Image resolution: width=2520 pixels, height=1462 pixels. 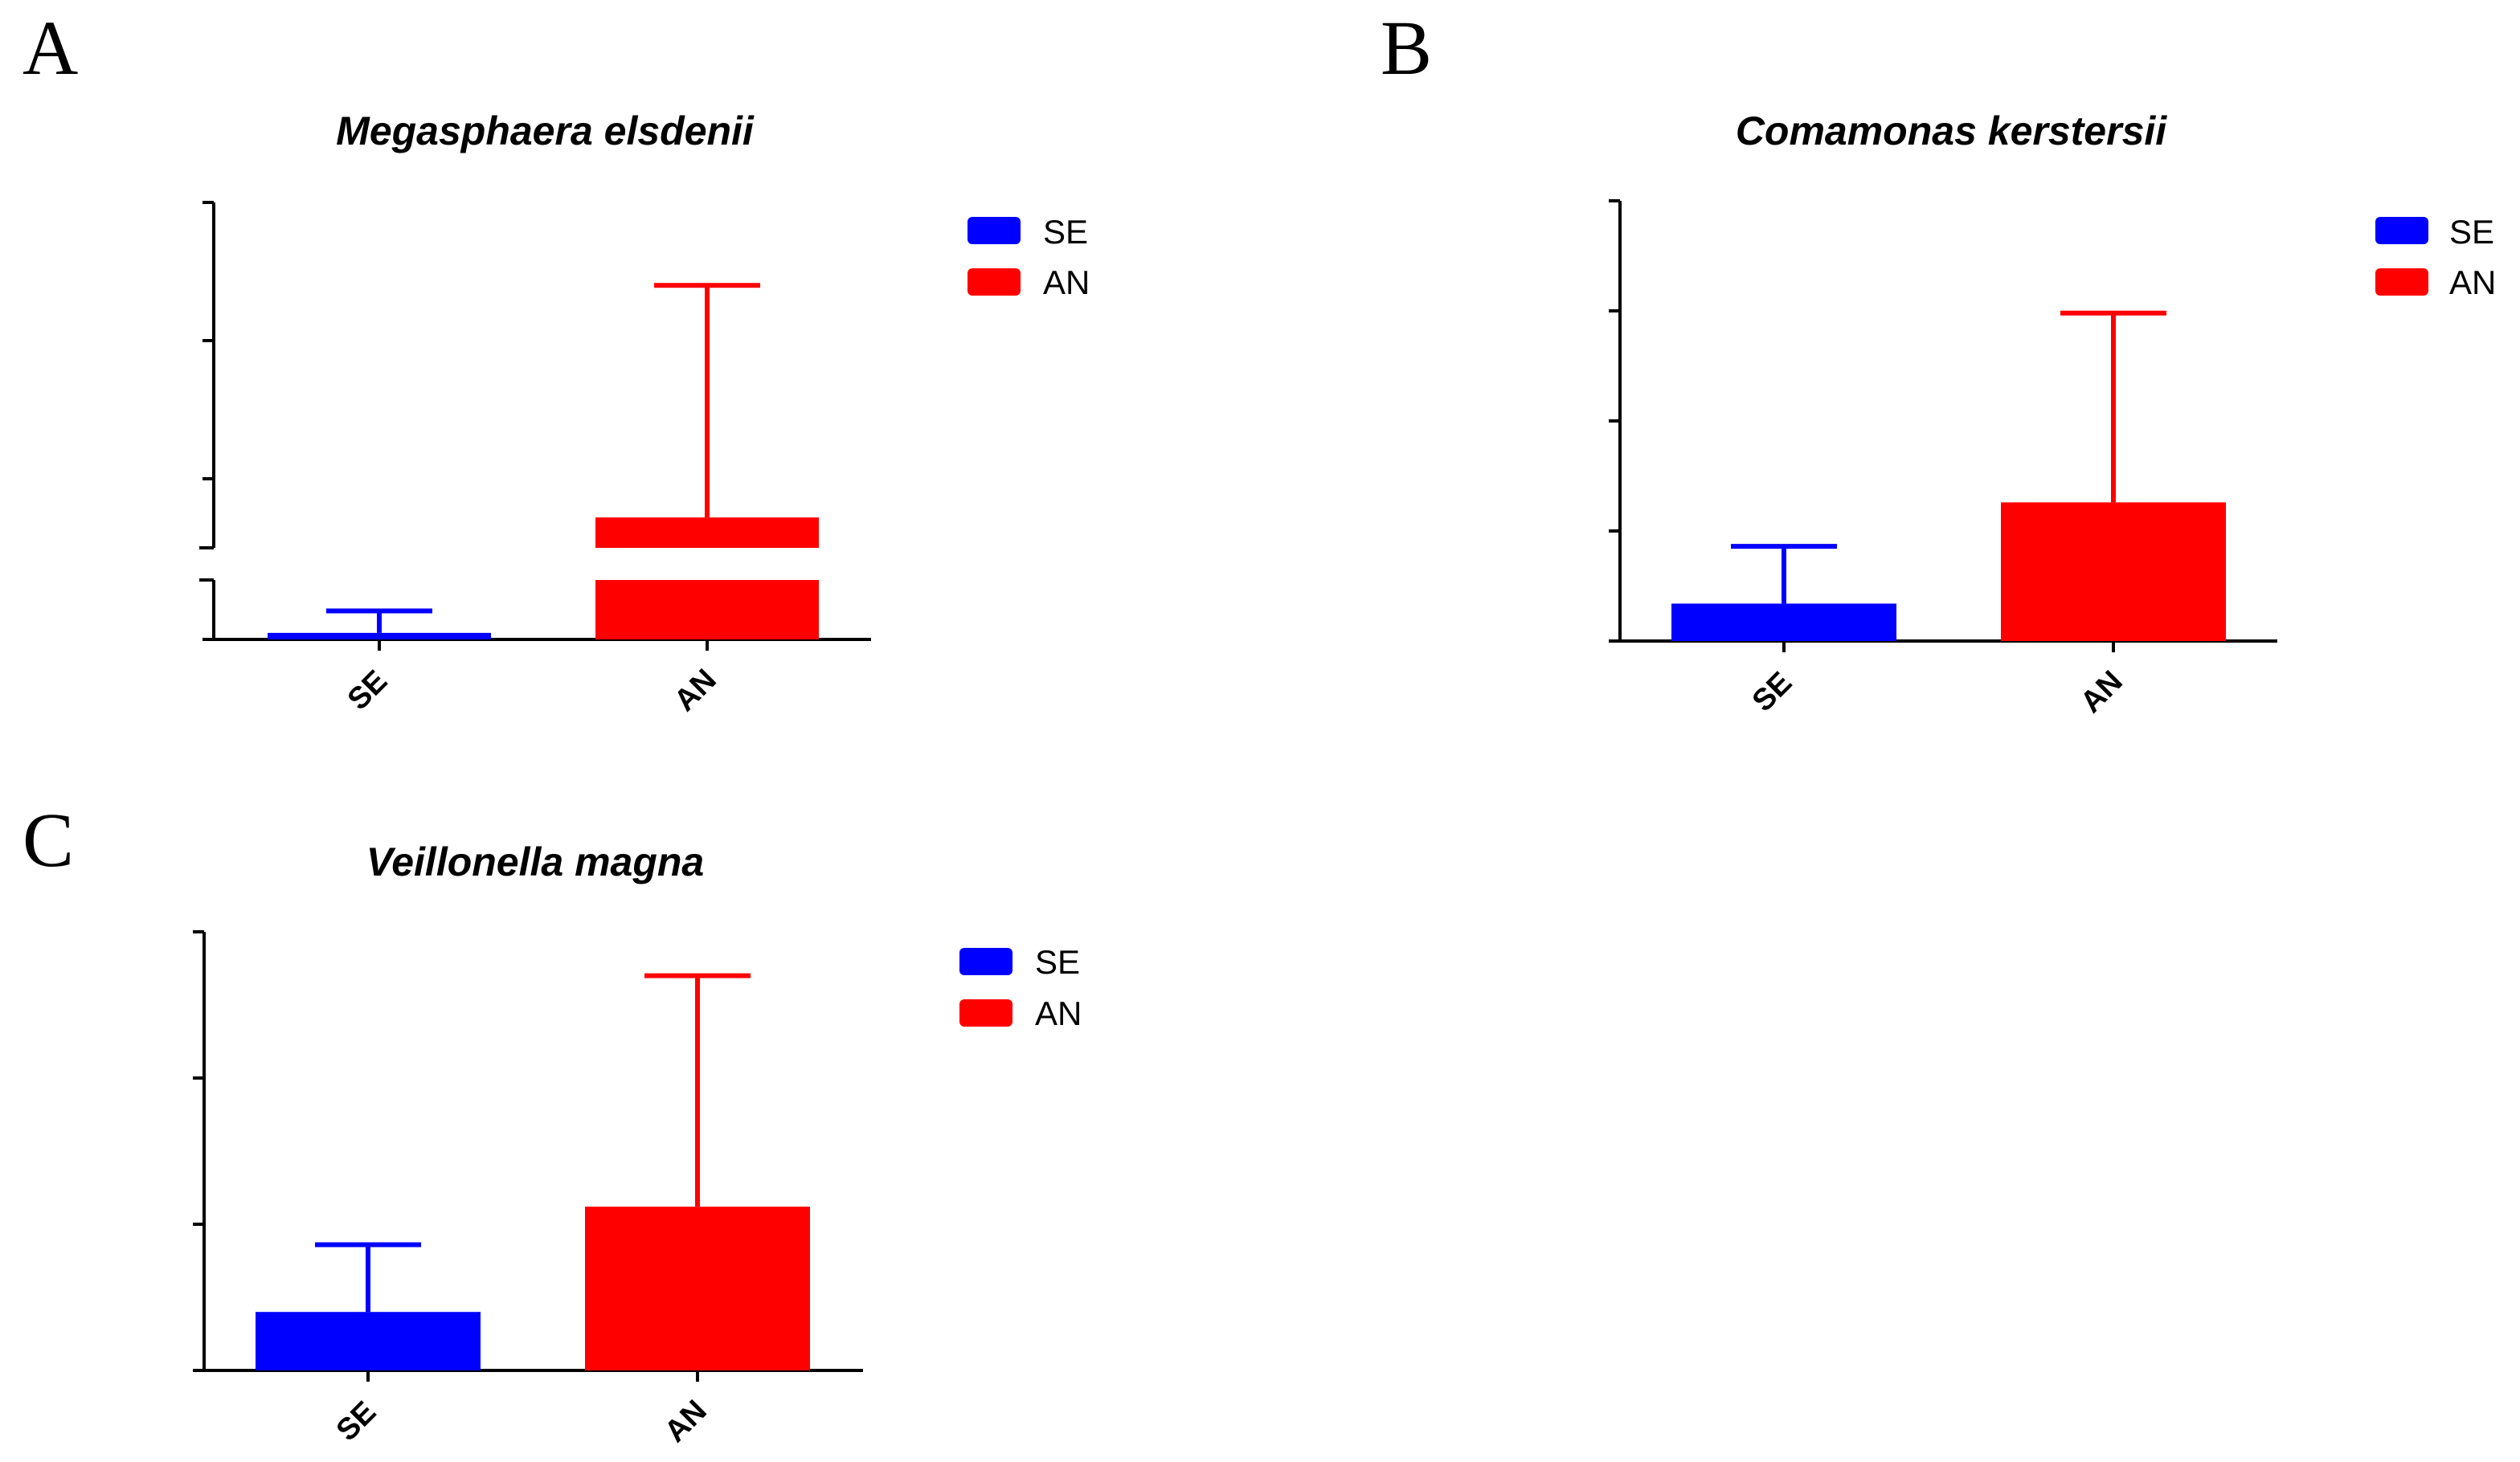 I want to click on bar-an-lower, so click(x=707, y=609).